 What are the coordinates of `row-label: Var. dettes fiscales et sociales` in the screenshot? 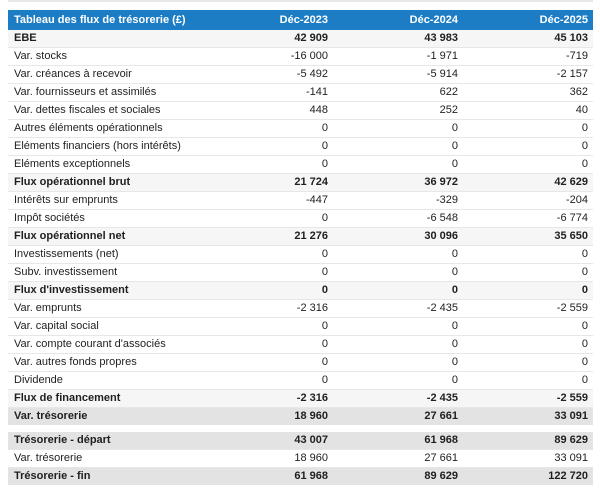 It's located at (105, 110).